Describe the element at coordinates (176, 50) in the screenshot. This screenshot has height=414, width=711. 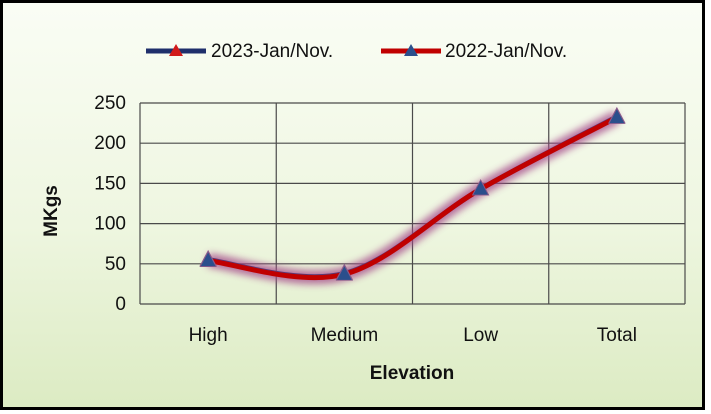
I see `legend-marker-2023` at that location.